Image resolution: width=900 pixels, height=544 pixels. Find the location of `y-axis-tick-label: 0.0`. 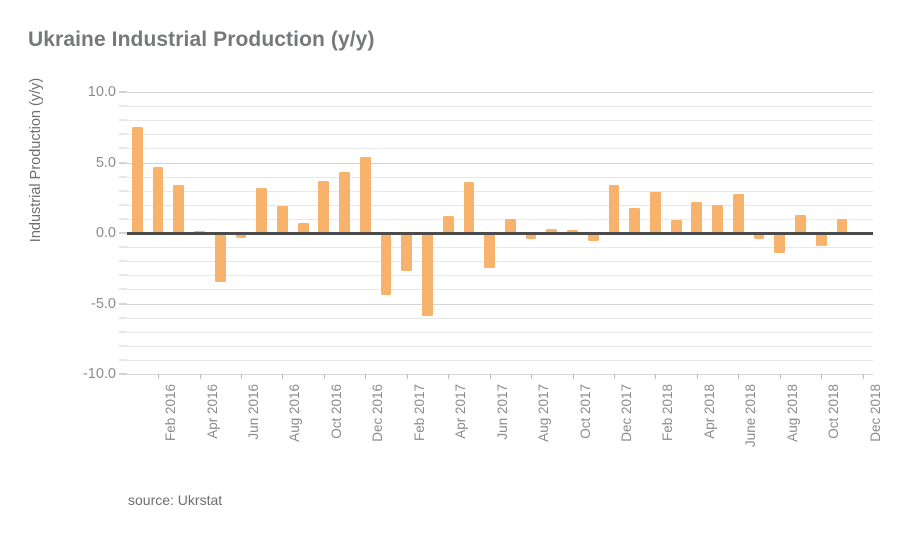

y-axis-tick-label: 0.0 is located at coordinates (105, 233).